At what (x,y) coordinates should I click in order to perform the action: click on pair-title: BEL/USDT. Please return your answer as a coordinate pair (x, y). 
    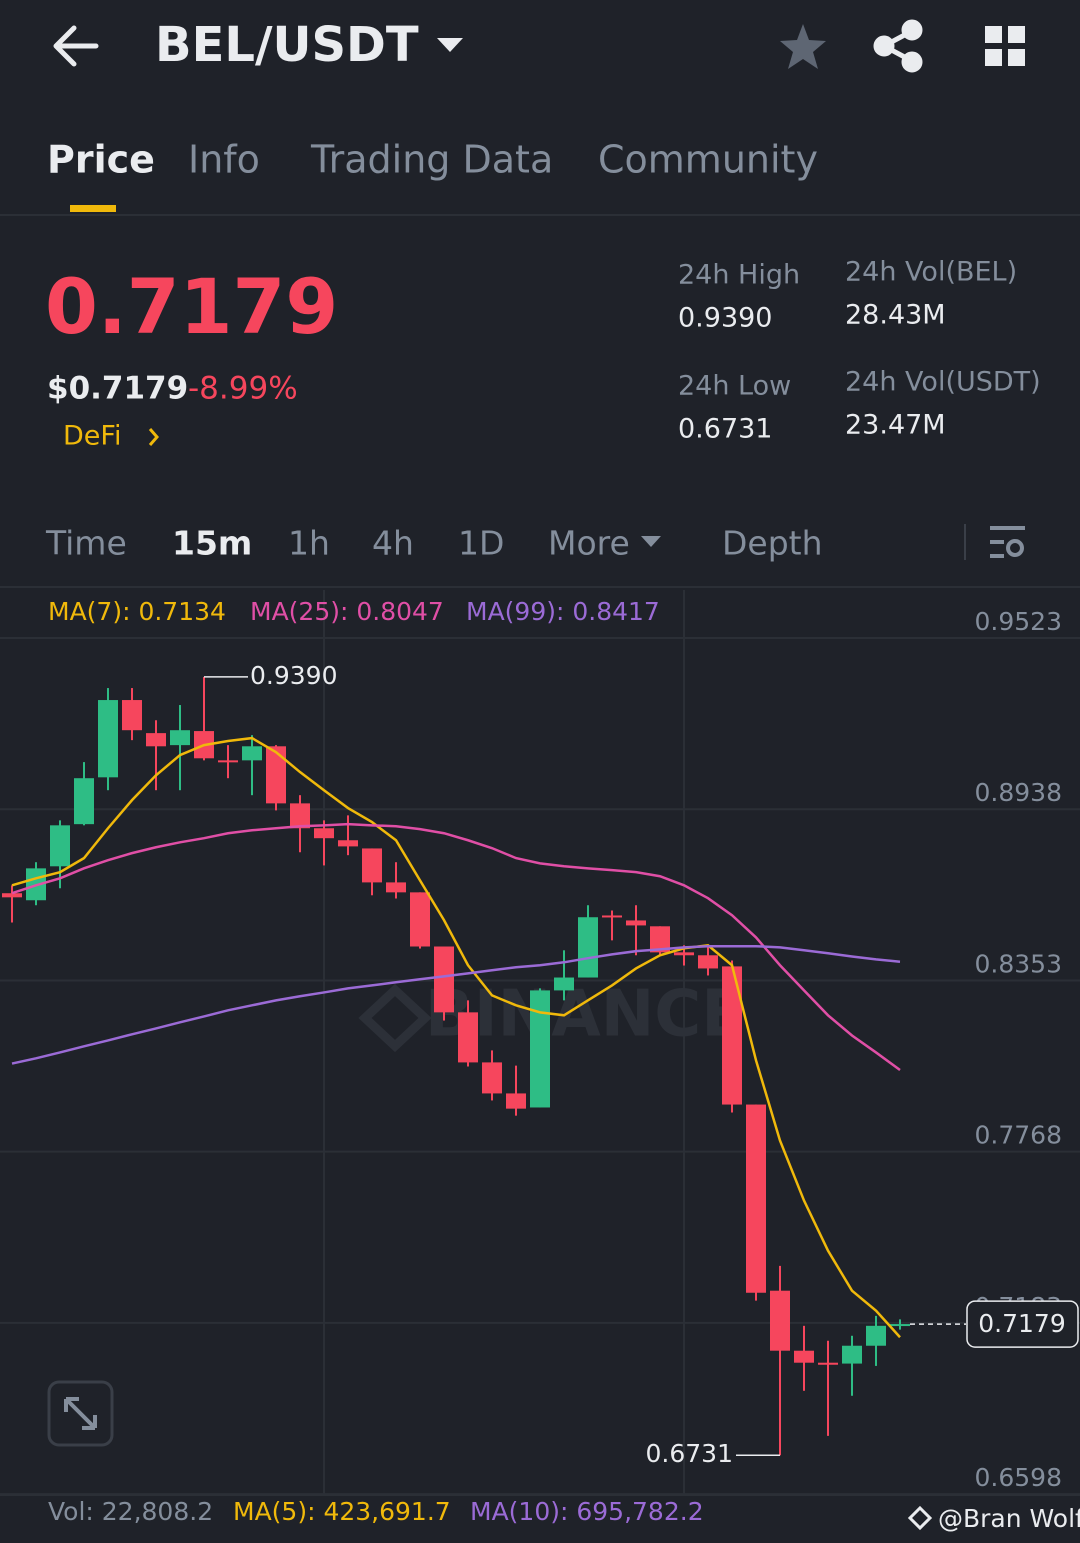
    Looking at the image, I should click on (287, 45).